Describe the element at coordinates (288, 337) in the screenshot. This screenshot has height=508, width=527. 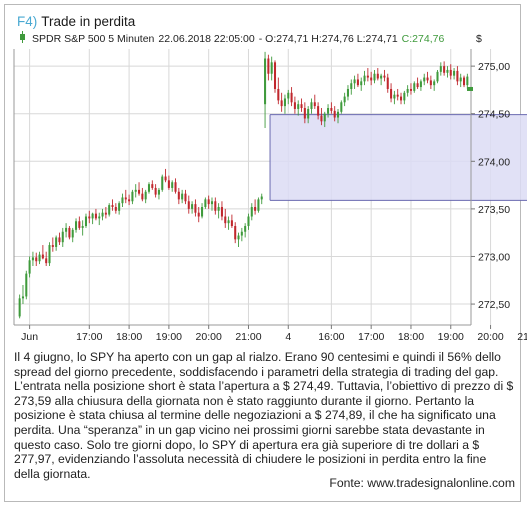
I see `x-tick-label: 4` at that location.